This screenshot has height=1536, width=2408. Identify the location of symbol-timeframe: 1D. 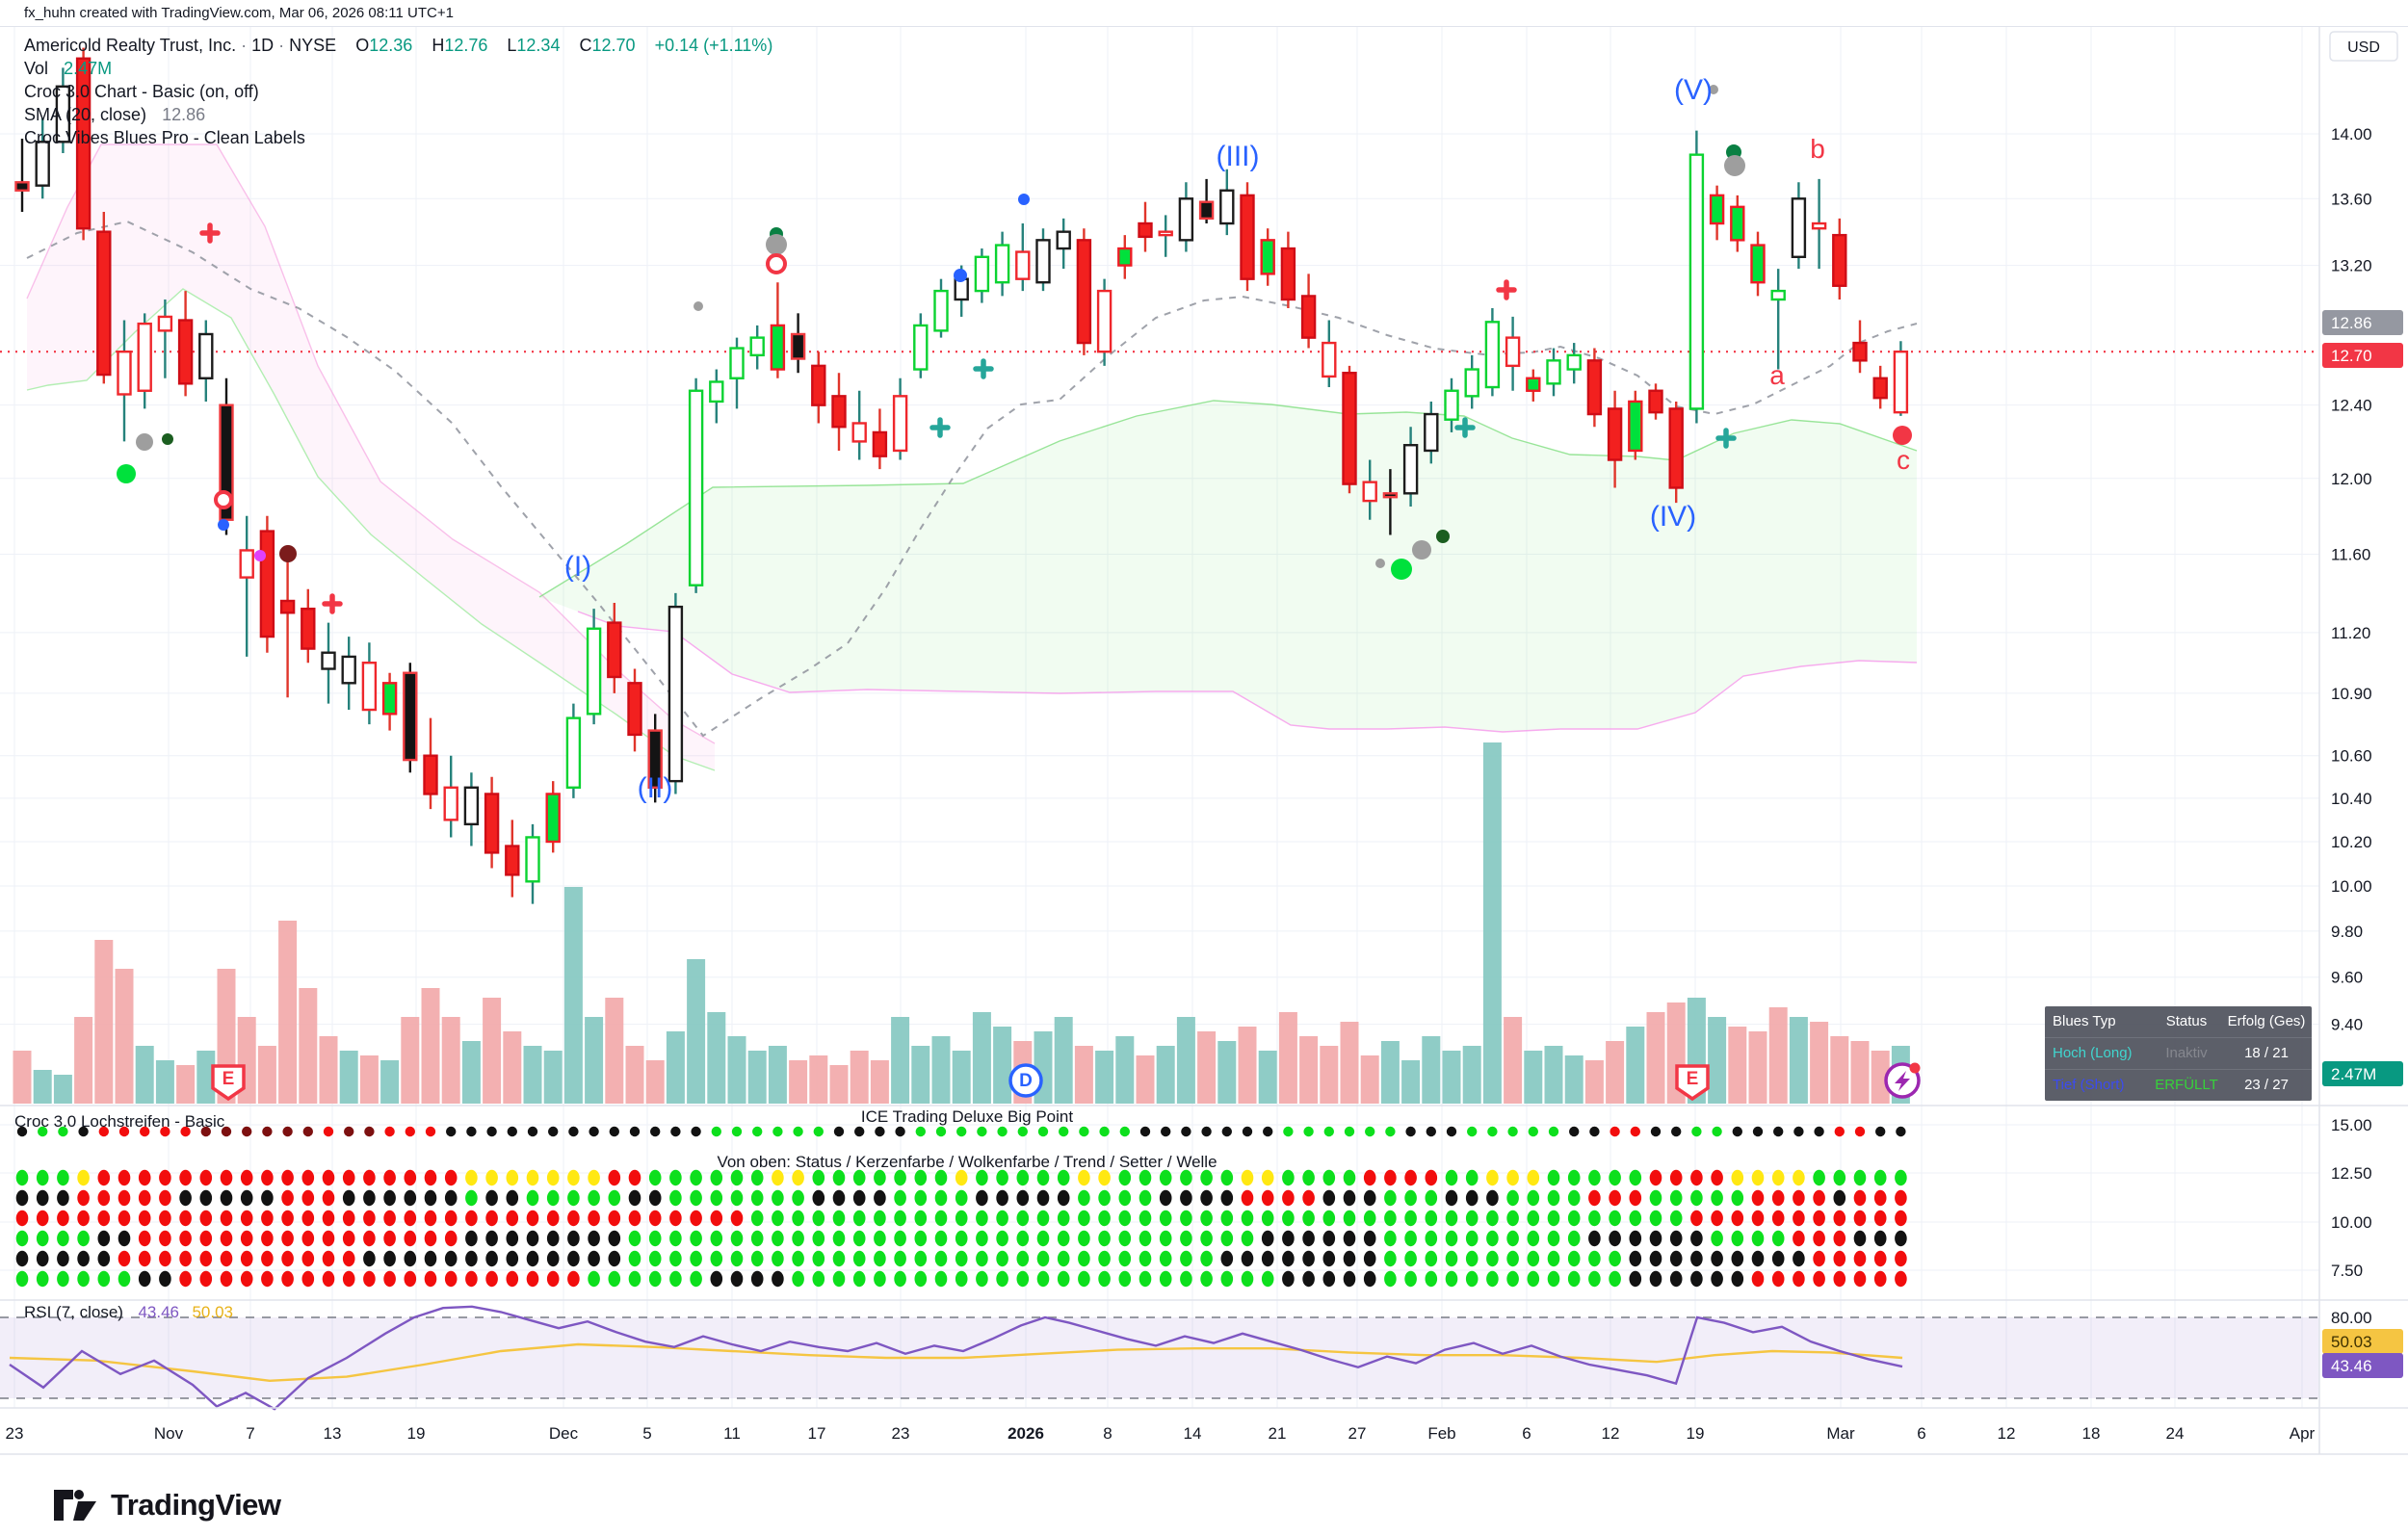
(263, 45).